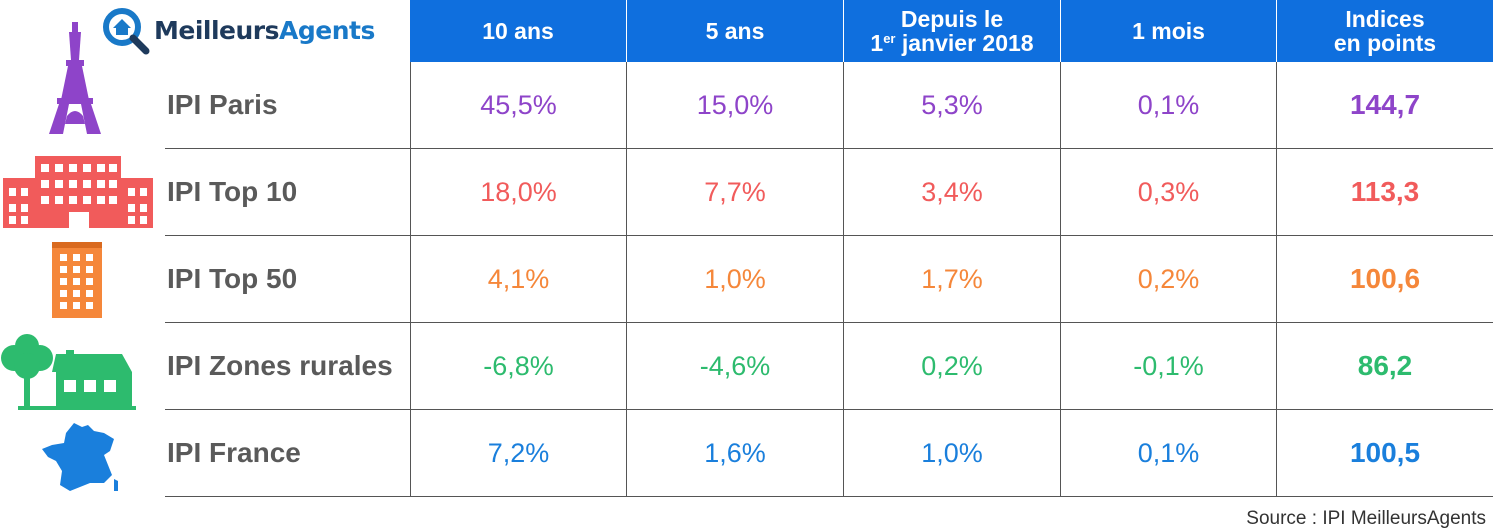 The image size is (1493, 532). I want to click on data-cell: 7,2%, so click(518, 453).